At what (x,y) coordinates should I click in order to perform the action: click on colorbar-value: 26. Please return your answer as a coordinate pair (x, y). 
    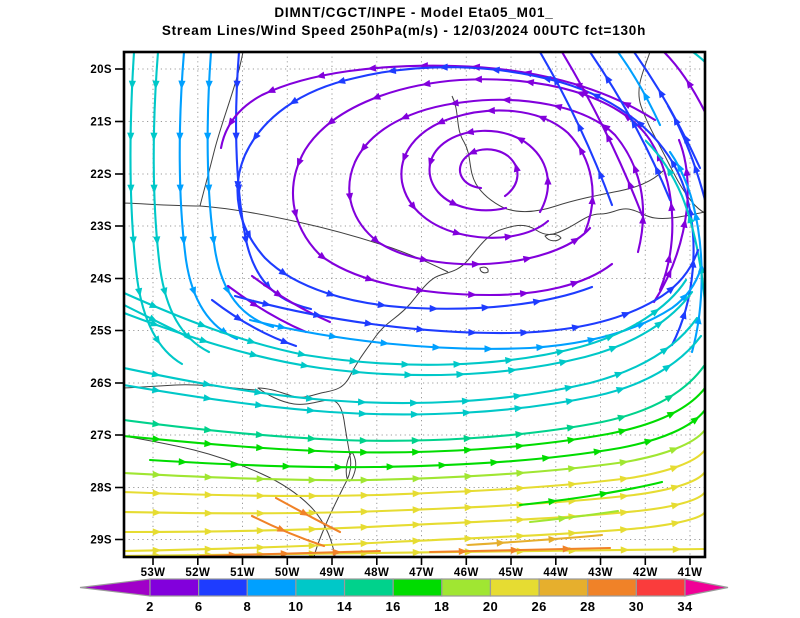
    Looking at the image, I should click on (538, 606).